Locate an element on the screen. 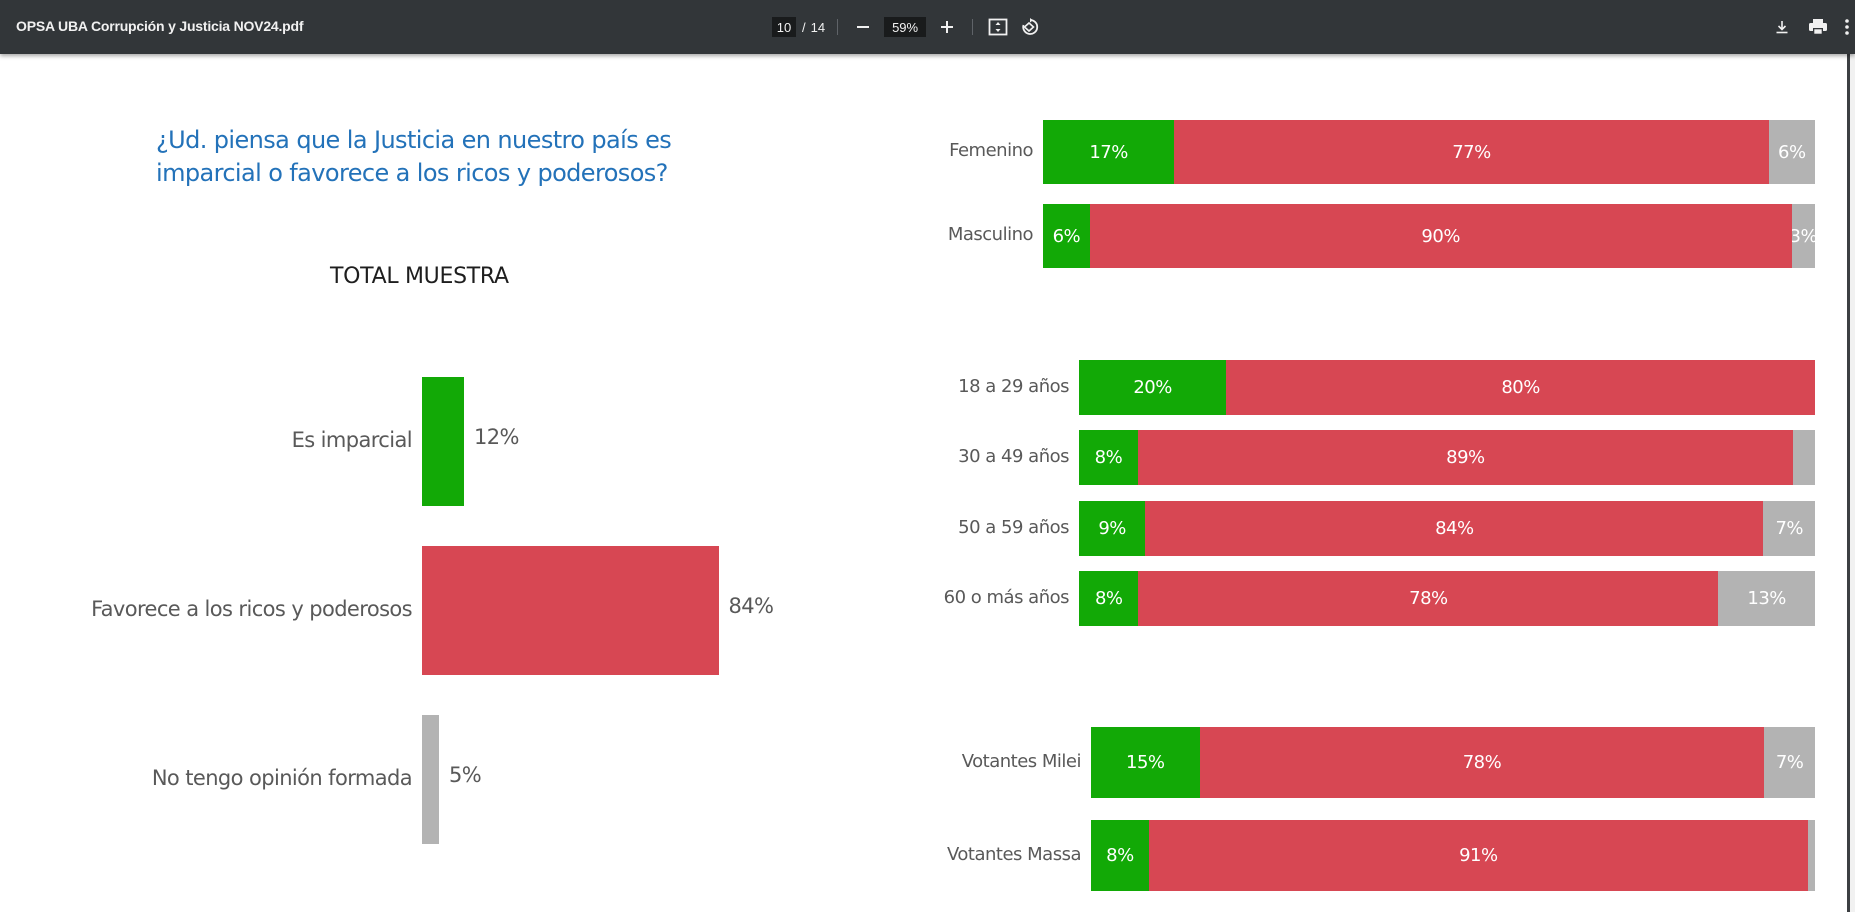 The image size is (1855, 912). segment-value-label: 89% is located at coordinates (1465, 457).